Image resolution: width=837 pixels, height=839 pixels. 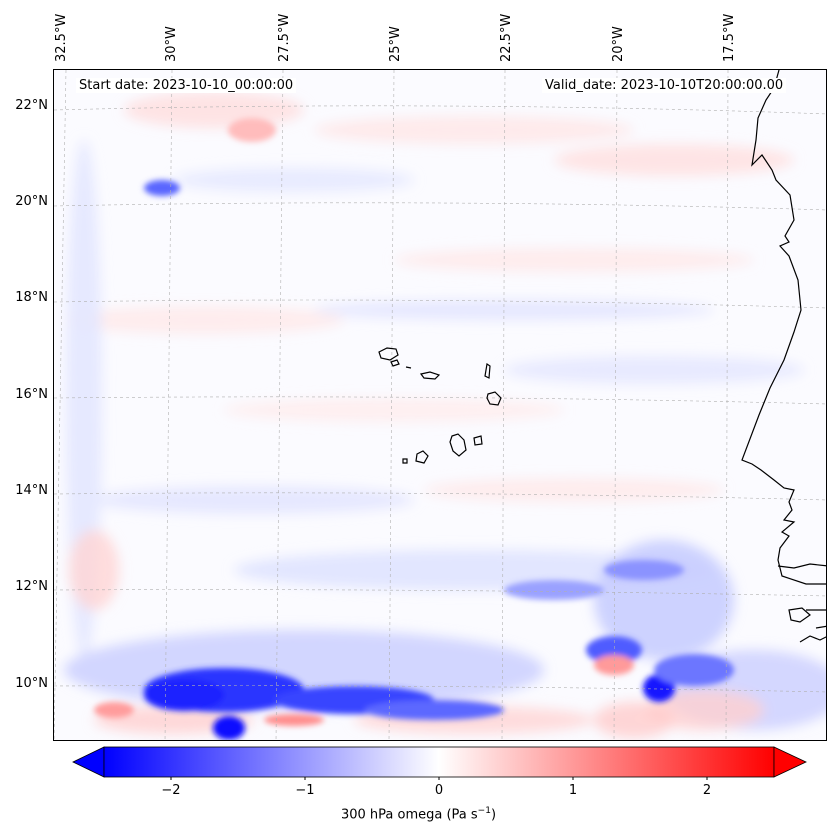 What do you see at coordinates (707, 790) in the screenshot?
I see `colorbar-tick-2: 2` at bounding box center [707, 790].